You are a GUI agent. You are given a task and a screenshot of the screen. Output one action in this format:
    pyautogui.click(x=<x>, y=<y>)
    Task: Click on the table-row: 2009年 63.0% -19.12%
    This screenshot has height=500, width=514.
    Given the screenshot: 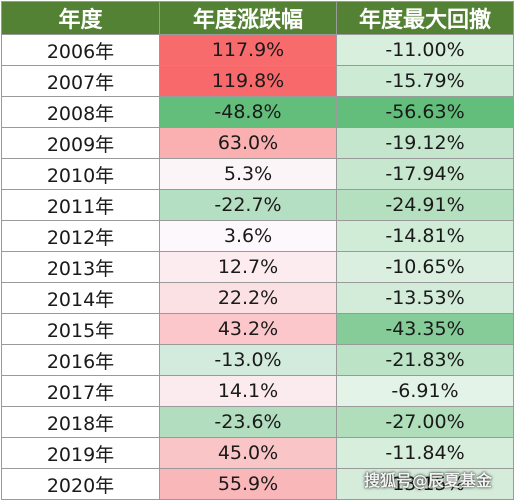 What is the action you would take?
    pyautogui.click(x=257, y=143)
    